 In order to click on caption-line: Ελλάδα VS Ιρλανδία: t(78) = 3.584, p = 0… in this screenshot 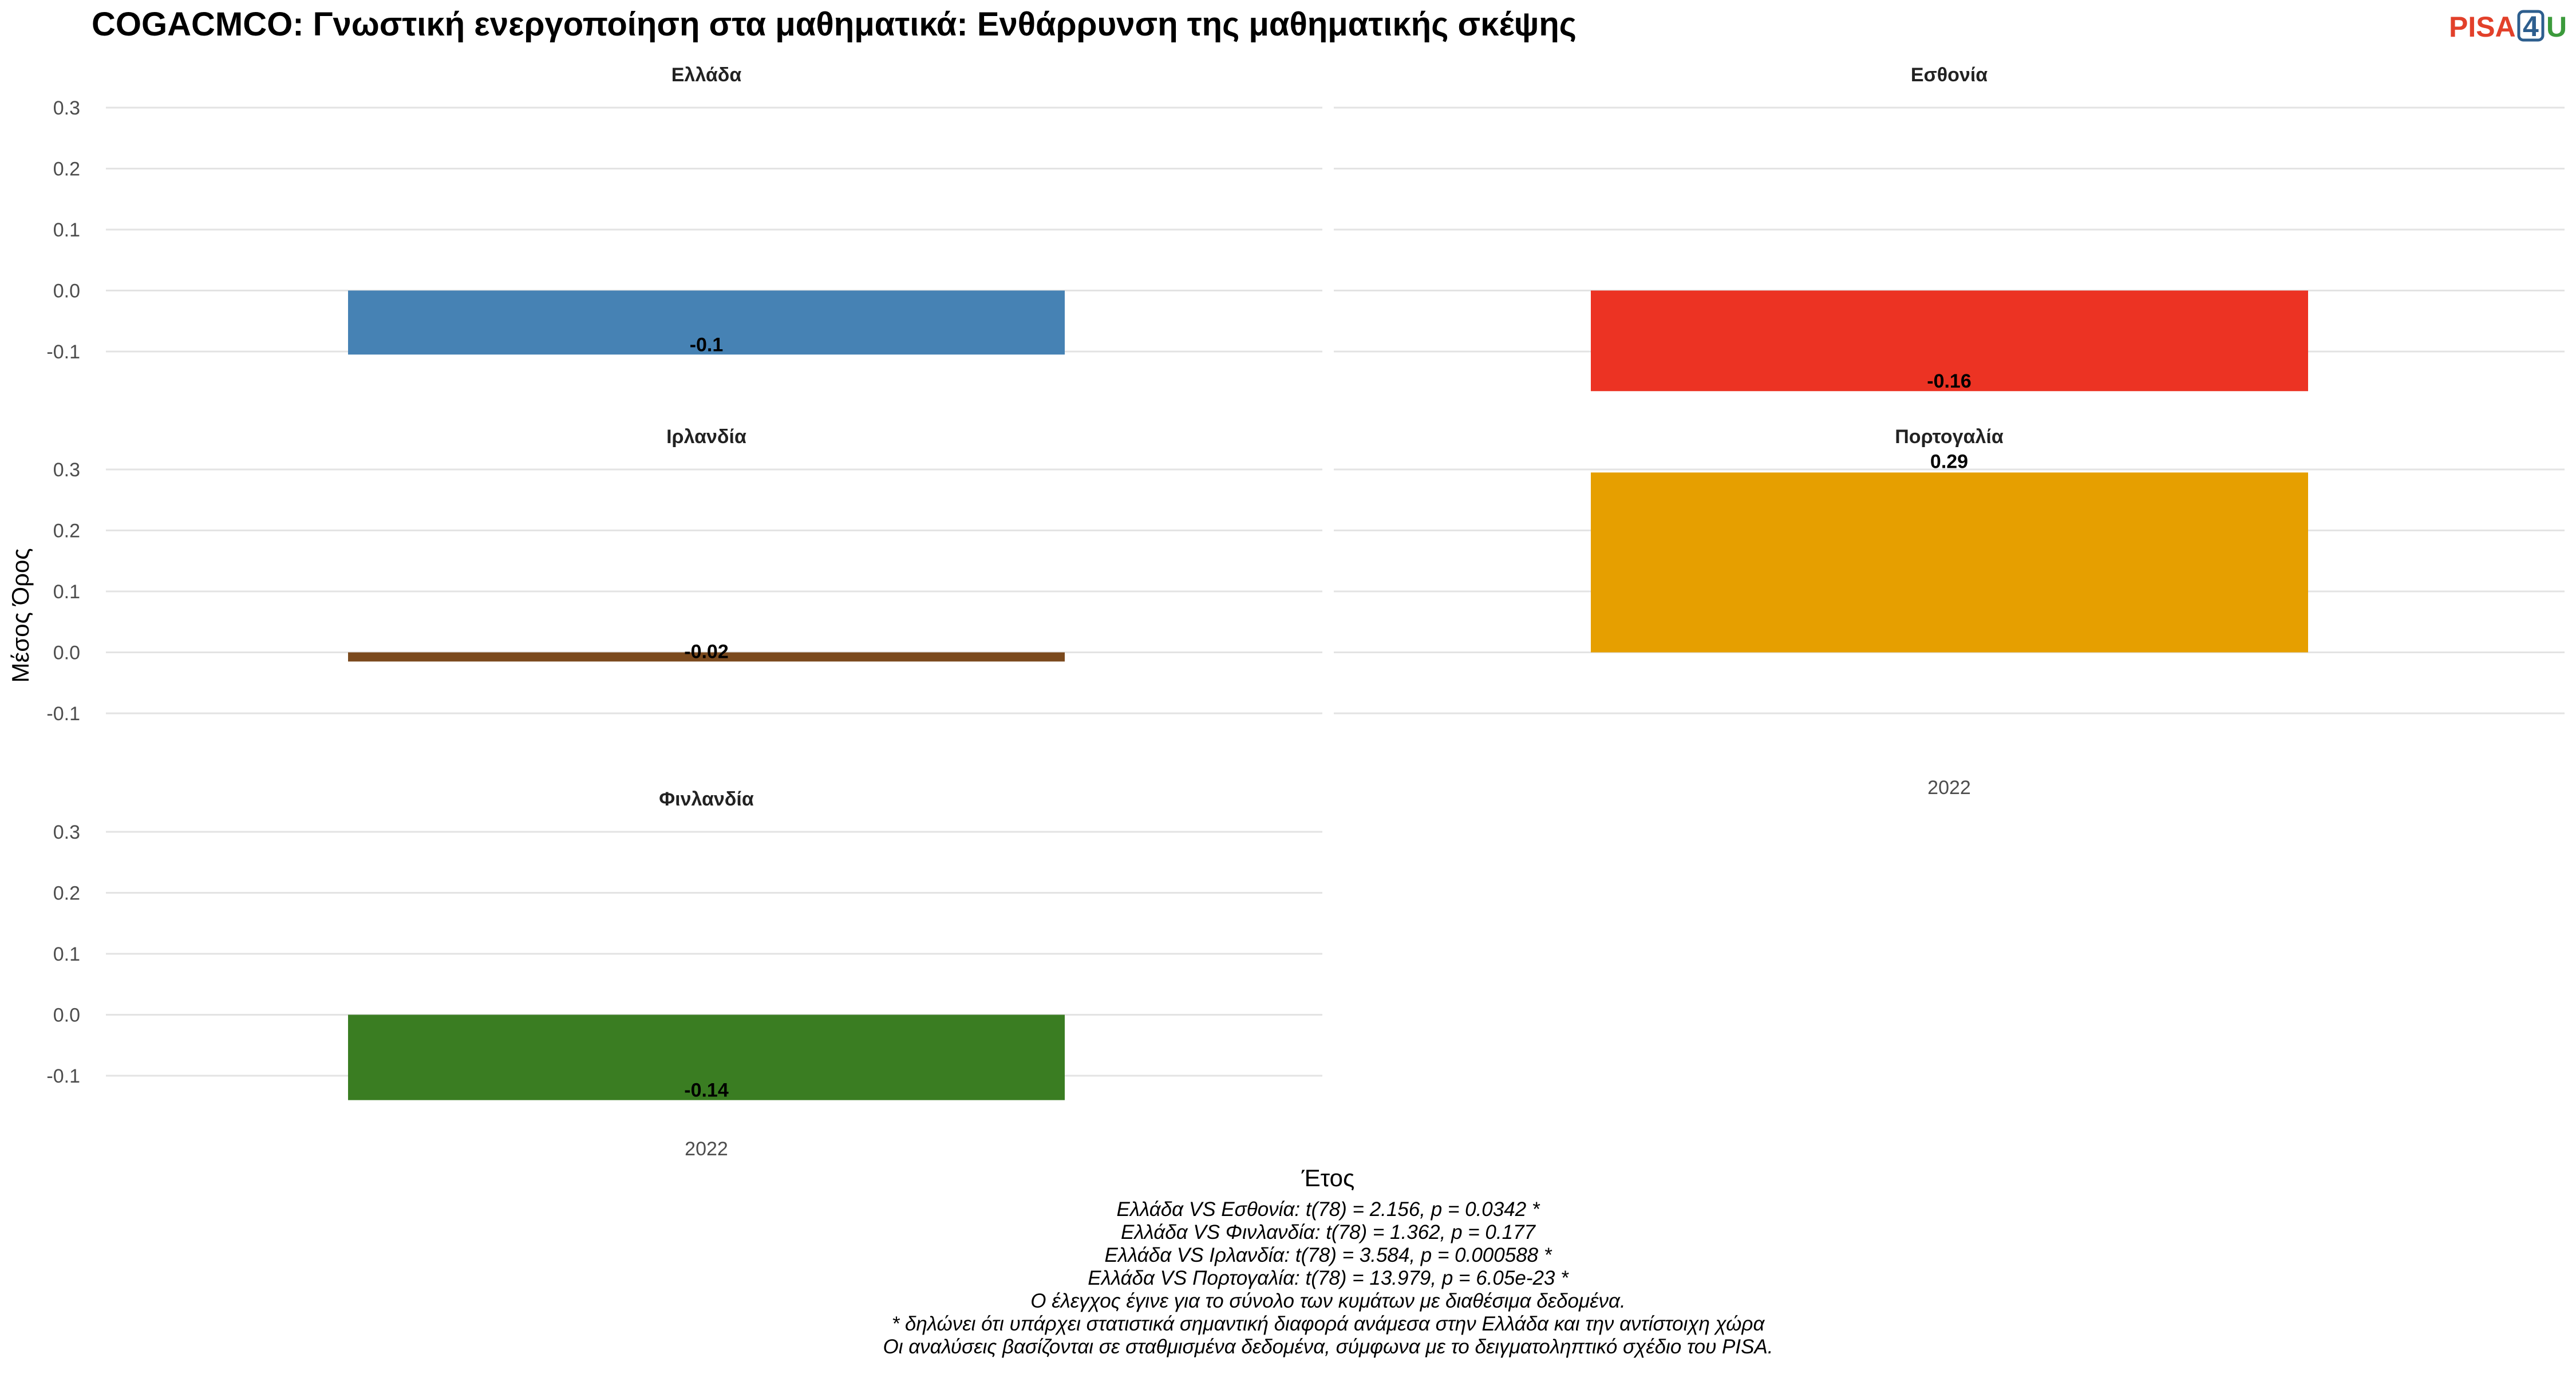, I will do `click(1328, 1255)`.